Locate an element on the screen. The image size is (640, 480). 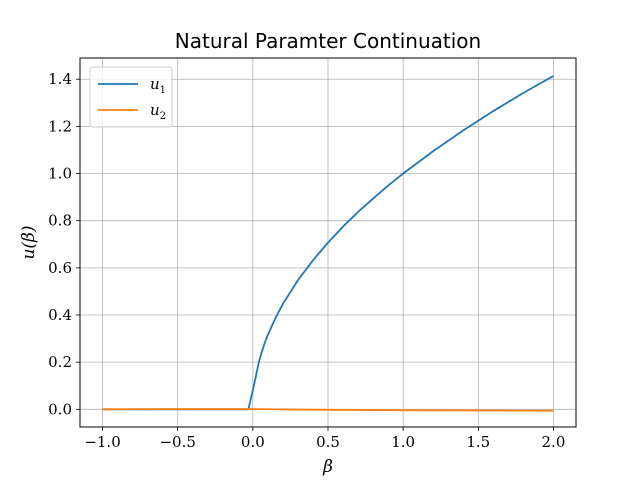
x-tick-label: 0.5 is located at coordinates (328, 442).